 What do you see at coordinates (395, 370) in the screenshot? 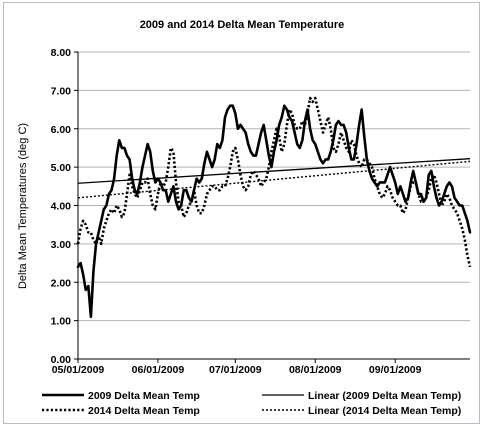
I see `x-tick-label: 09/01/2009` at bounding box center [395, 370].